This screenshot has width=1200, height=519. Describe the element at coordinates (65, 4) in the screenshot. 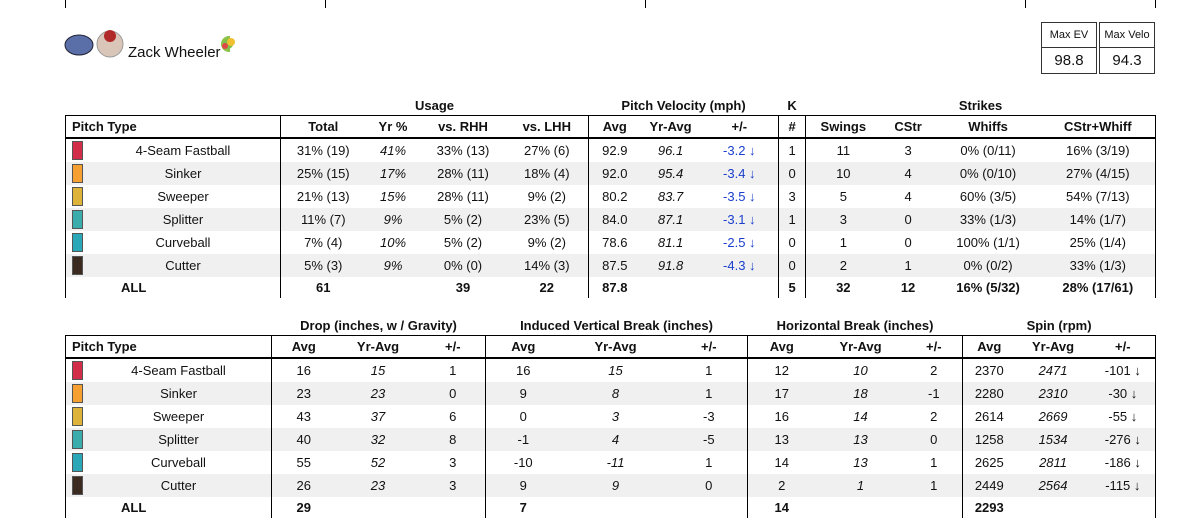

I see `divider` at that location.